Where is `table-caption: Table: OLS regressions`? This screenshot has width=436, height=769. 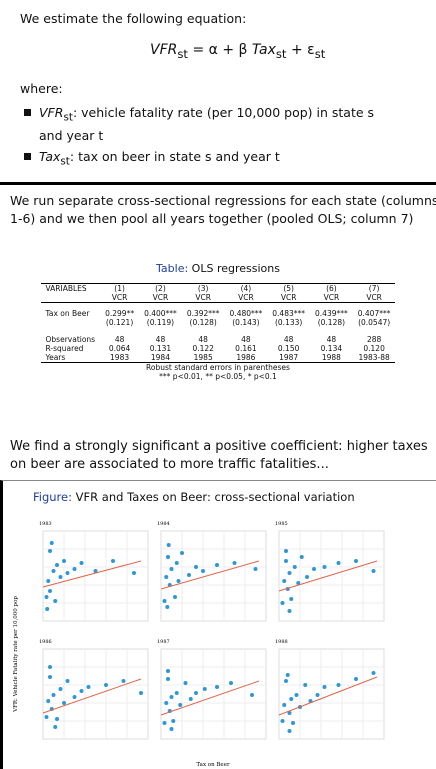 table-caption: Table: OLS regressions is located at coordinates (218, 268).